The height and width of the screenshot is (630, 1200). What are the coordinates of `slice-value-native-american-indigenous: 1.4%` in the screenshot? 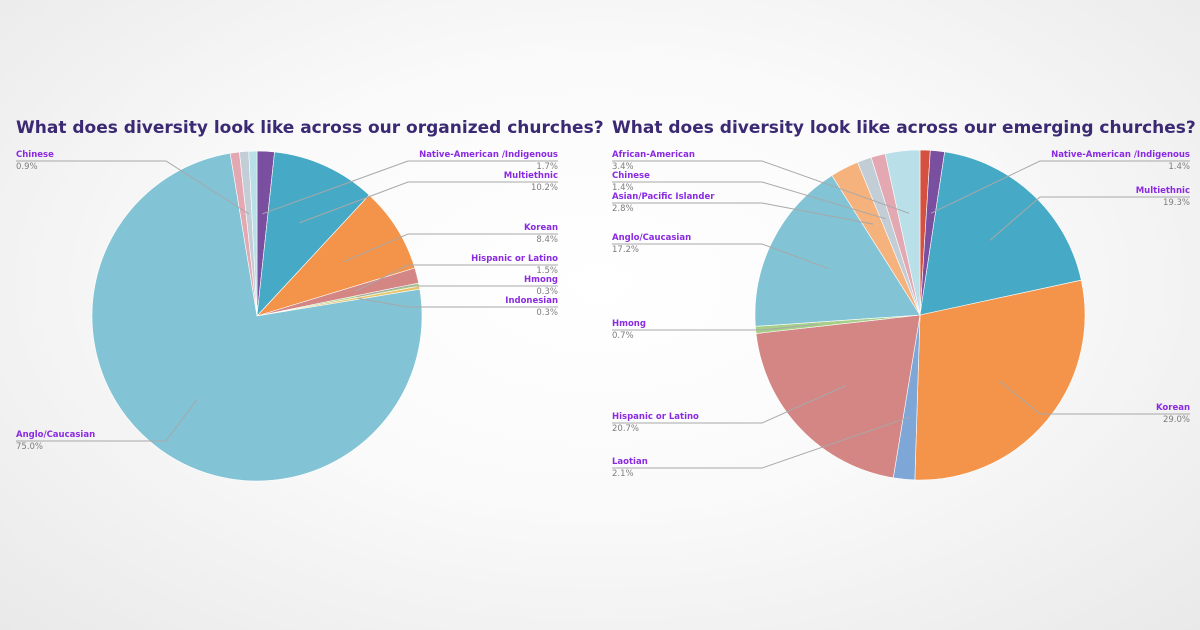 It's located at (1179, 167).